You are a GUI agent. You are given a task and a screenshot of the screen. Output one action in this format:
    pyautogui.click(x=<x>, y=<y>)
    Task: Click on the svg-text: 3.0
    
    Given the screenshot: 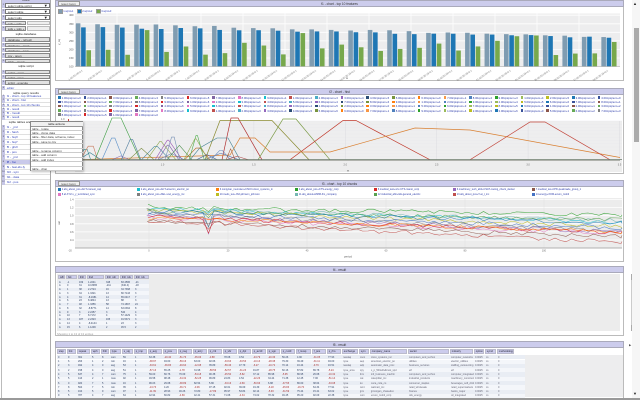 What is the action you would take?
    pyautogui.click(x=528, y=165)
    